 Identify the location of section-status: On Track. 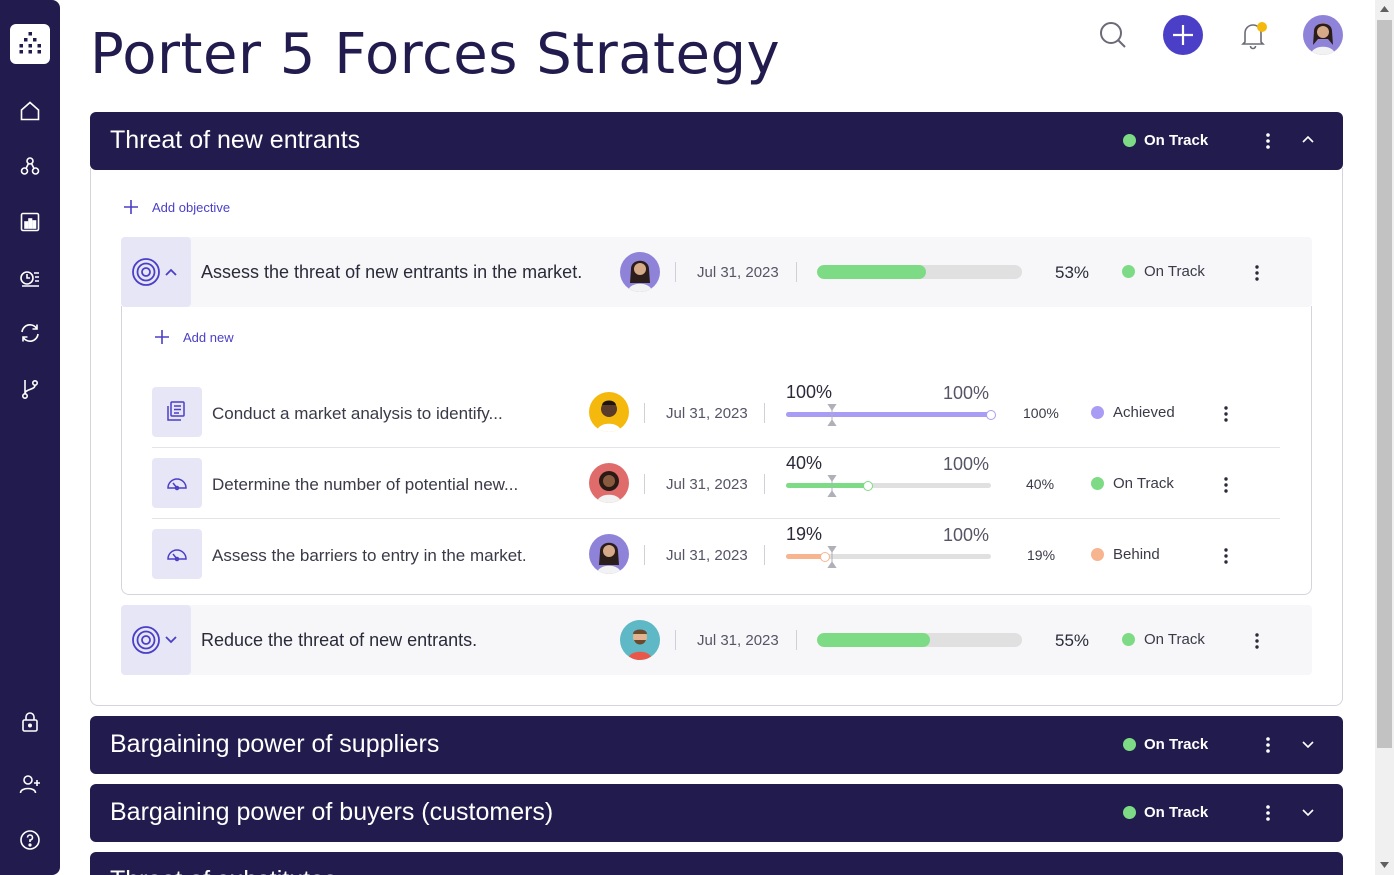
(1165, 744).